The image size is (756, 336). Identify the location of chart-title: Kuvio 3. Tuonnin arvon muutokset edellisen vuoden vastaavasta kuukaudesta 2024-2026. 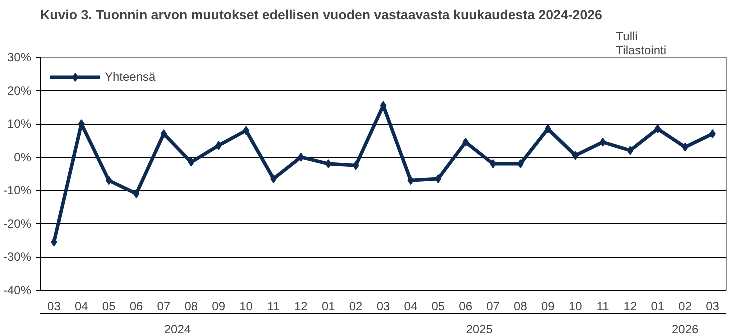
(321, 15).